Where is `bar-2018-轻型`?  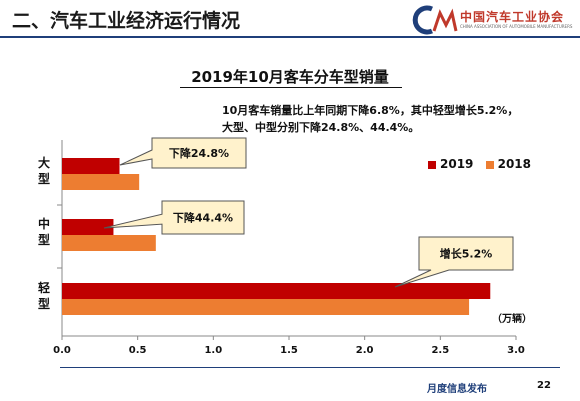 bar-2018-轻型 is located at coordinates (266, 307).